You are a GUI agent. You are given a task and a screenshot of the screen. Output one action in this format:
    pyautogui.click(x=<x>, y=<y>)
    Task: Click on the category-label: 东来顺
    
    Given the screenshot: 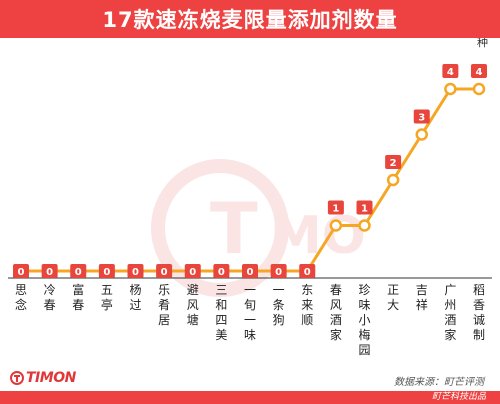 What is the action you would take?
    pyautogui.click(x=307, y=305)
    